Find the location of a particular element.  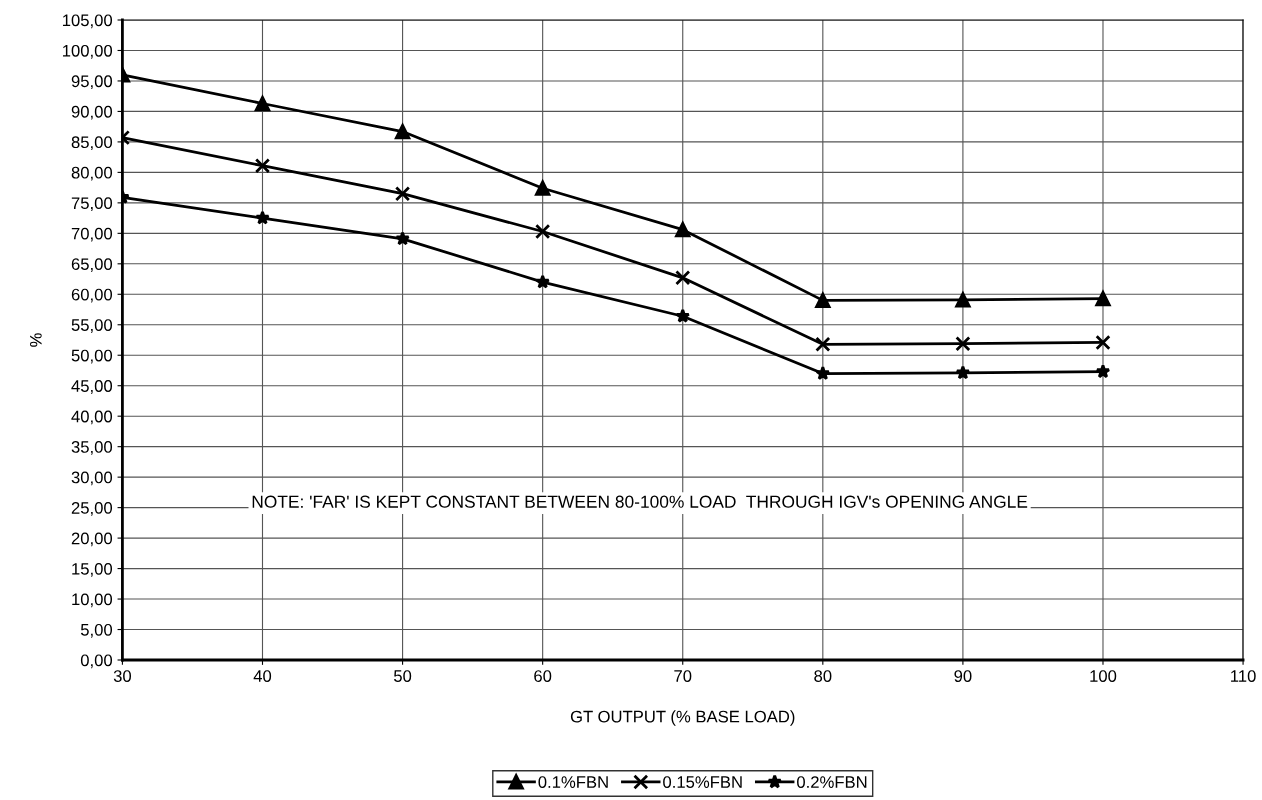

x-tick-label: 50 is located at coordinates (402, 676).